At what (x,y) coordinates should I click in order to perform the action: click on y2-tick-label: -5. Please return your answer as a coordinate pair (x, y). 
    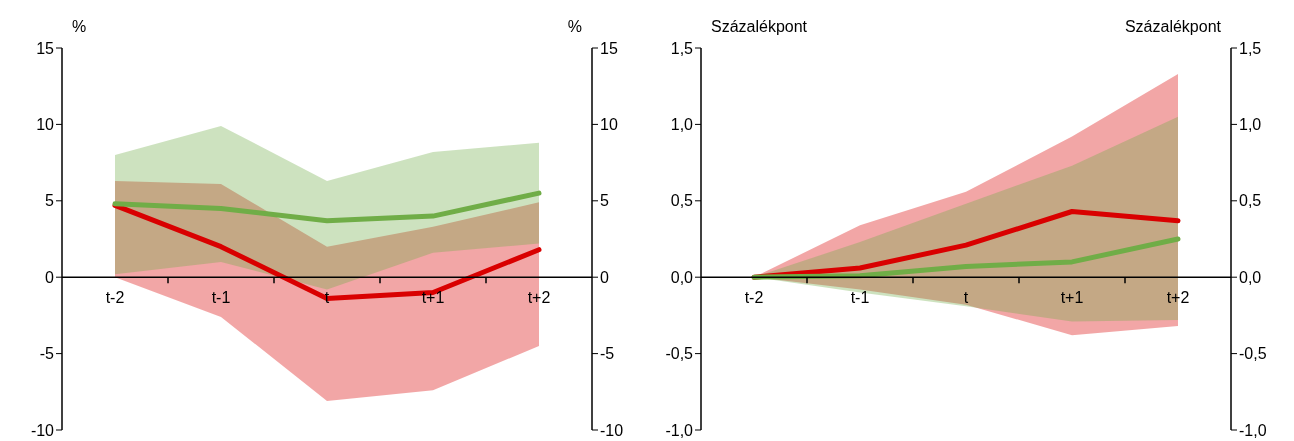
    Looking at the image, I should click on (607, 354).